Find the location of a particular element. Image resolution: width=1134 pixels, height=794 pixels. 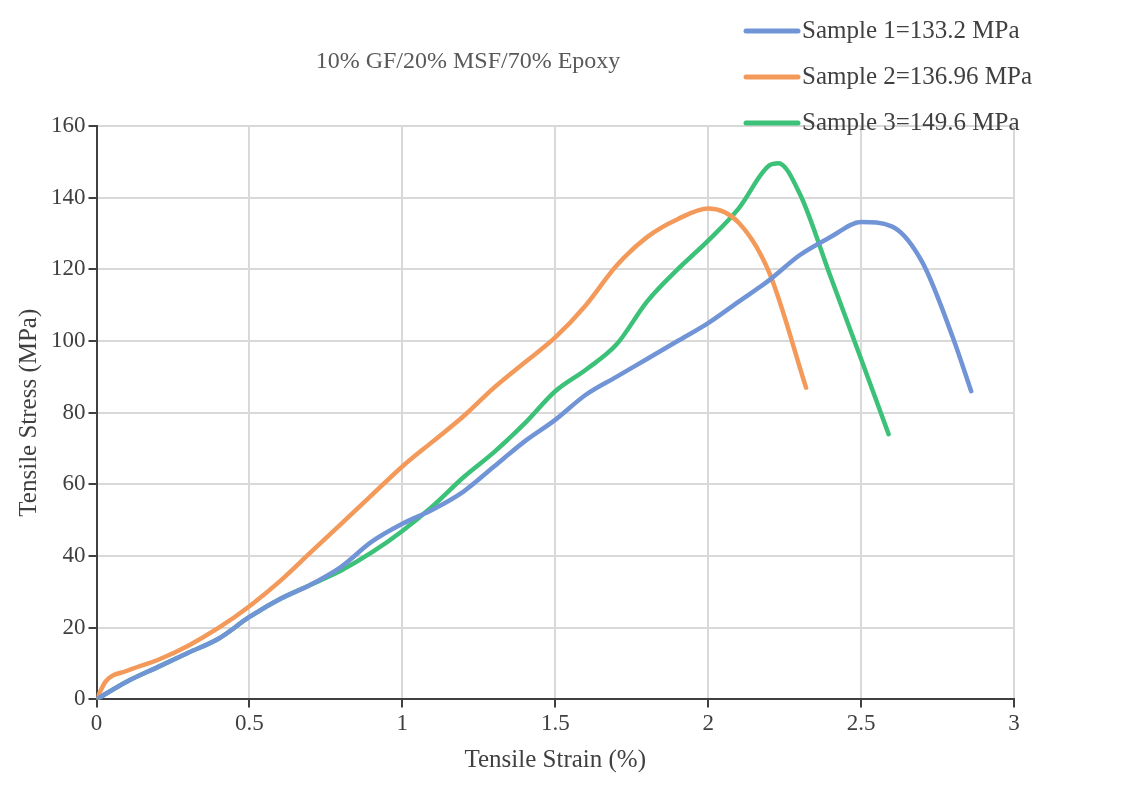

legend-label: Sample 3=149.6 MPa is located at coordinates (911, 121).